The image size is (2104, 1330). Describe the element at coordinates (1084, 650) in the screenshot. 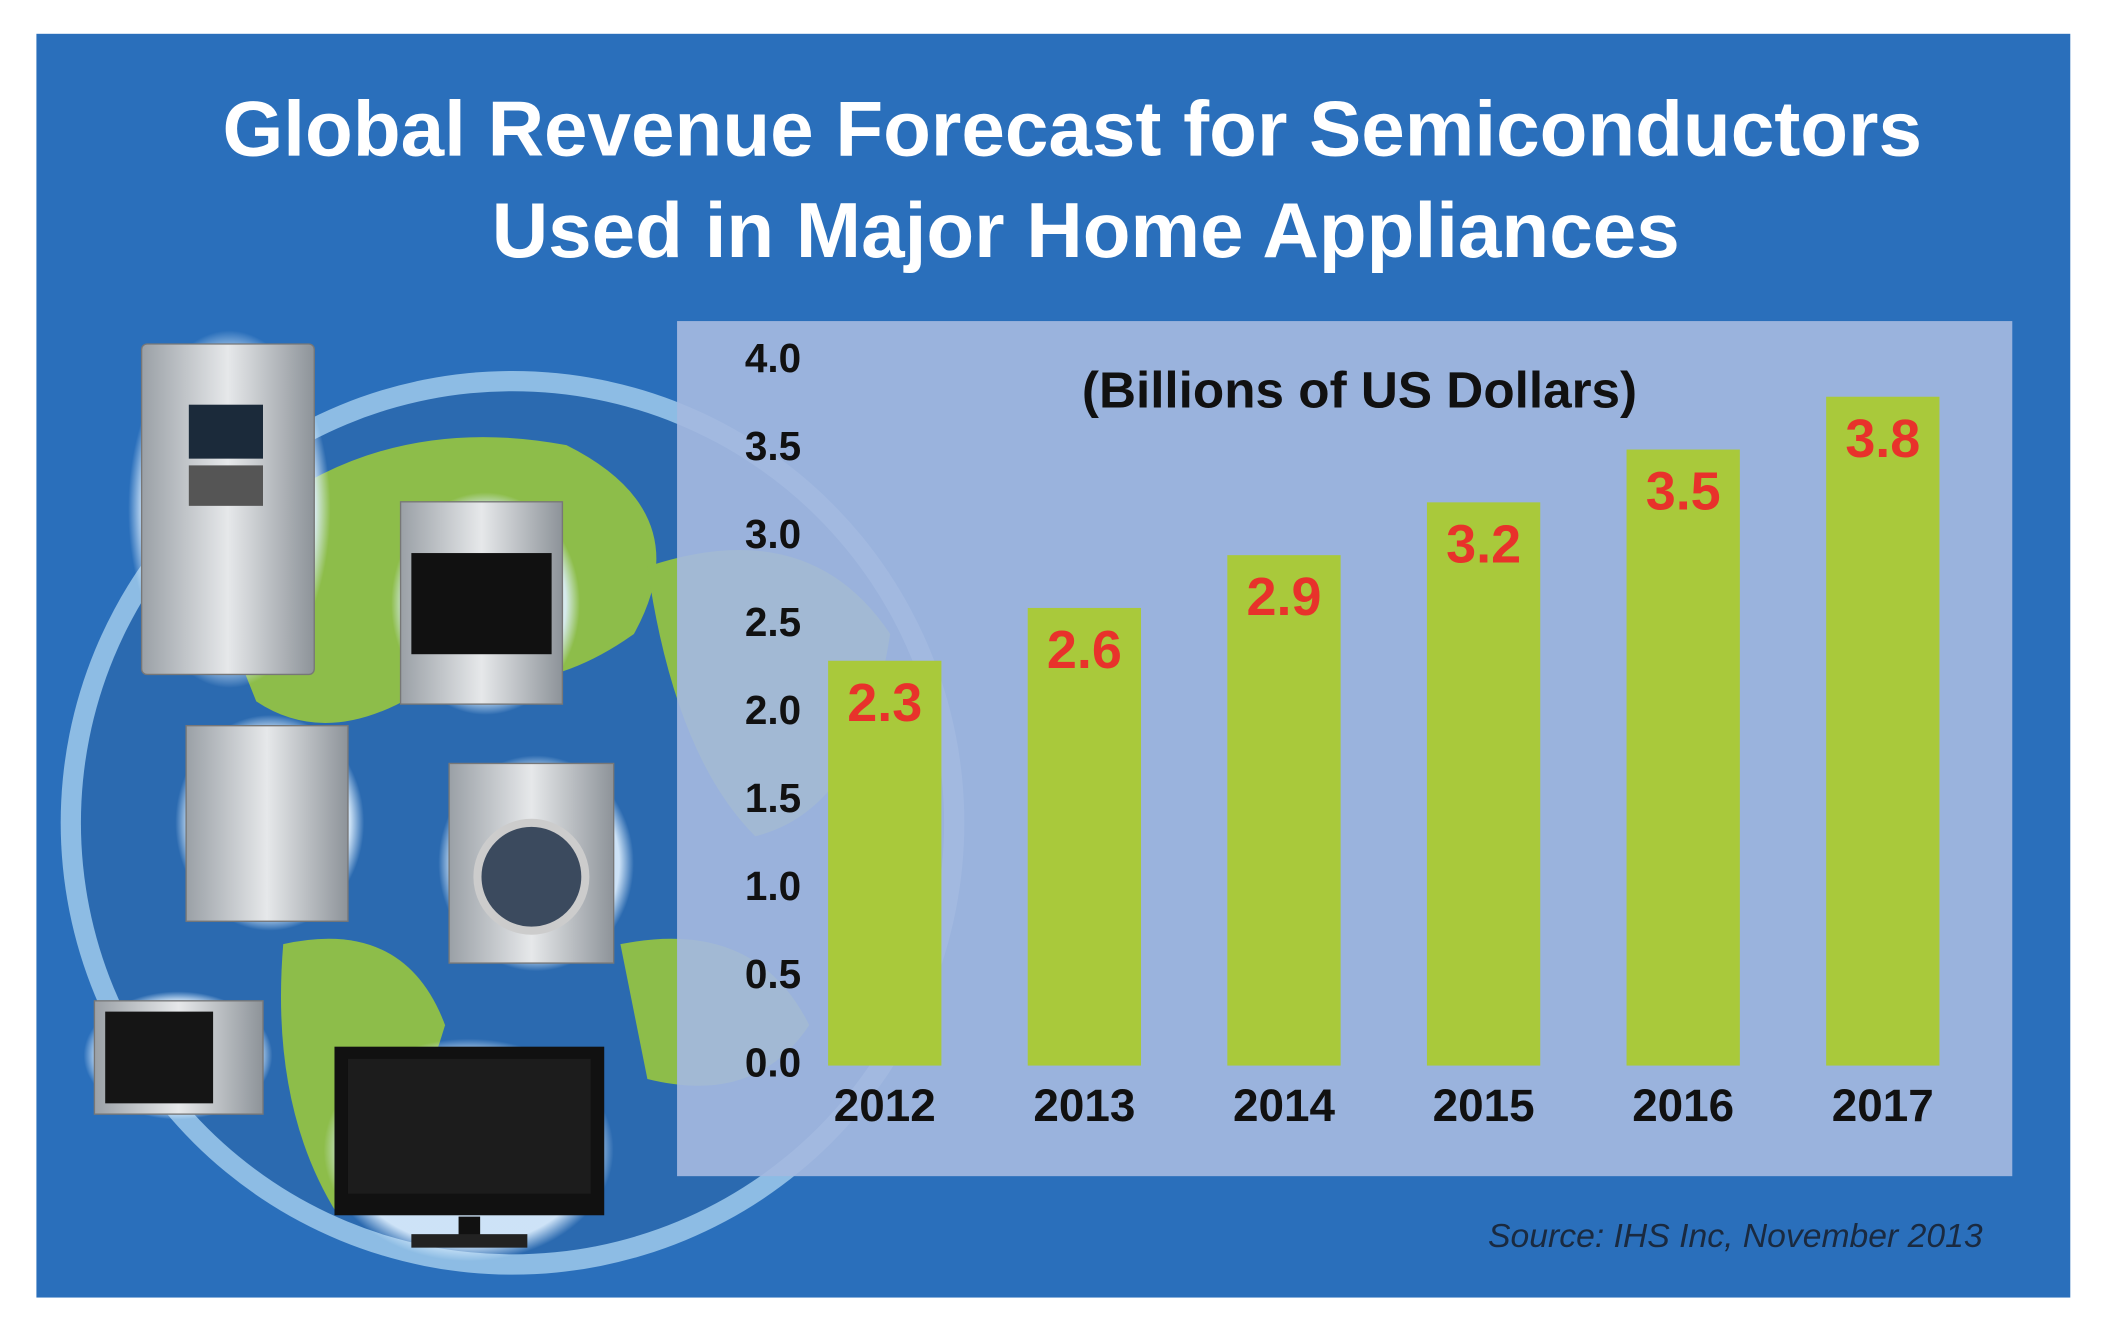

I see `value-label: 2.6` at that location.